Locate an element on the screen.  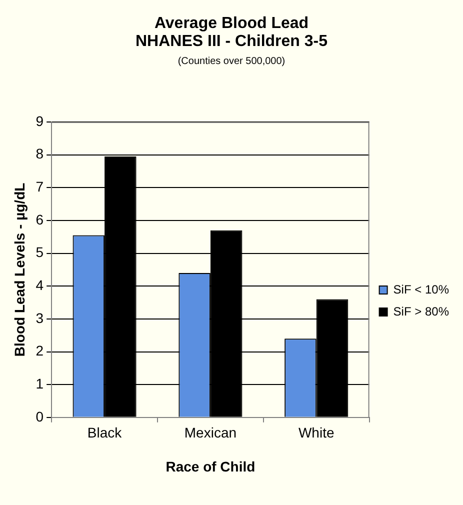
y-tick-label: 5 is located at coordinates (40, 252).